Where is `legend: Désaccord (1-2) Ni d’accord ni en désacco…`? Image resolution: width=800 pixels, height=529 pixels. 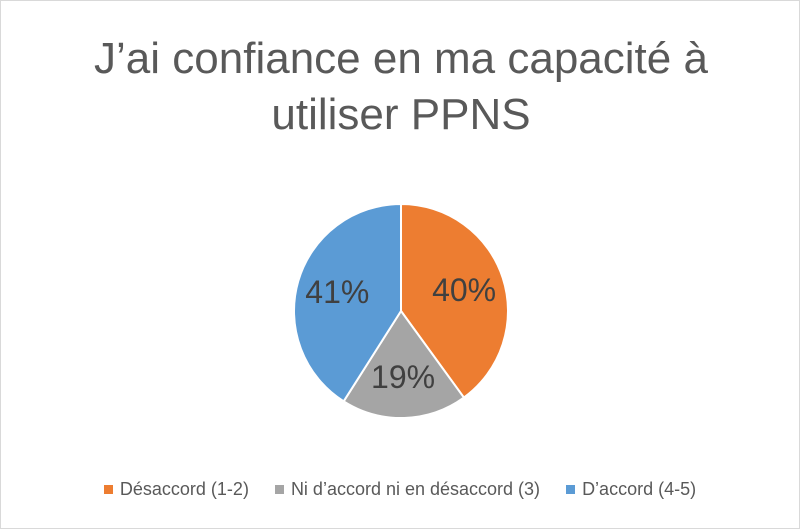 legend: Désaccord (1-2) Ni d’accord ni en désacco… is located at coordinates (400, 489).